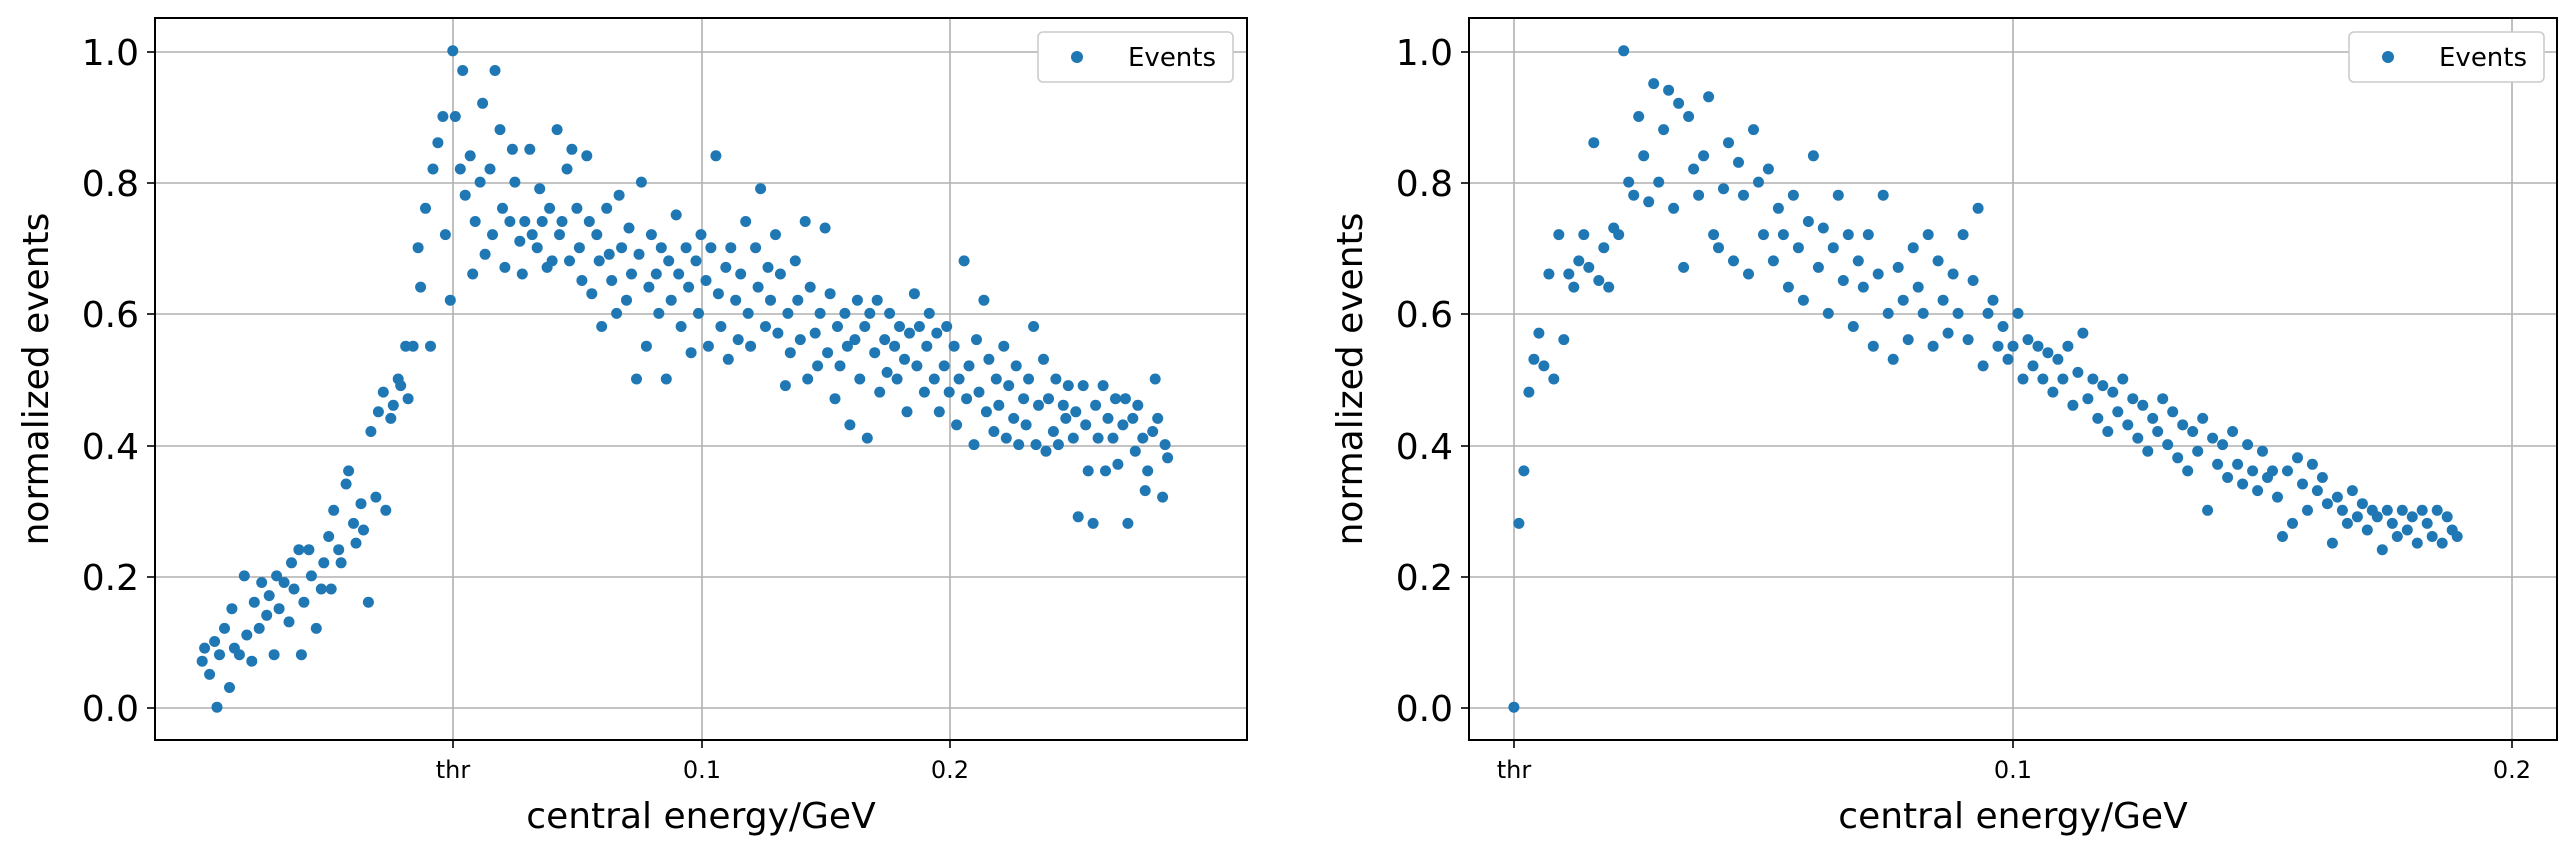  What do you see at coordinates (2013, 816) in the screenshot?
I see `x-axis-label: central energy/GeV` at bounding box center [2013, 816].